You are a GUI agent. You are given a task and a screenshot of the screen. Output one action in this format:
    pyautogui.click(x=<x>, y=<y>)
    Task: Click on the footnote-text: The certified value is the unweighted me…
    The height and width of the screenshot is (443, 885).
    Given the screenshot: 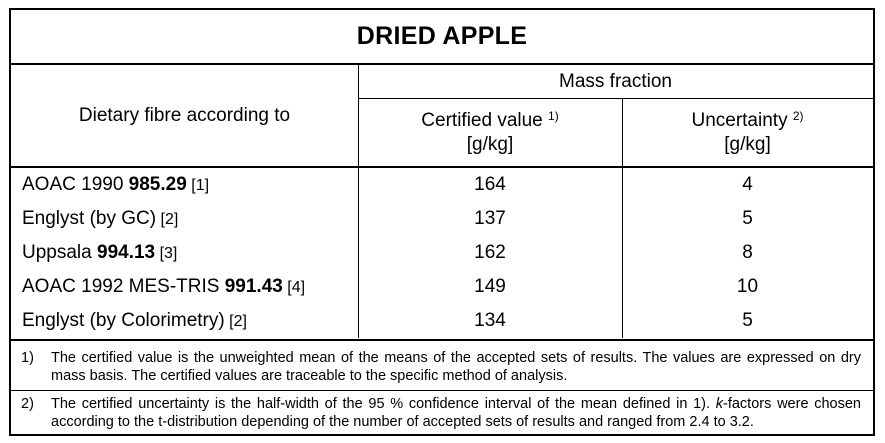 What is the action you would take?
    pyautogui.click(x=456, y=367)
    